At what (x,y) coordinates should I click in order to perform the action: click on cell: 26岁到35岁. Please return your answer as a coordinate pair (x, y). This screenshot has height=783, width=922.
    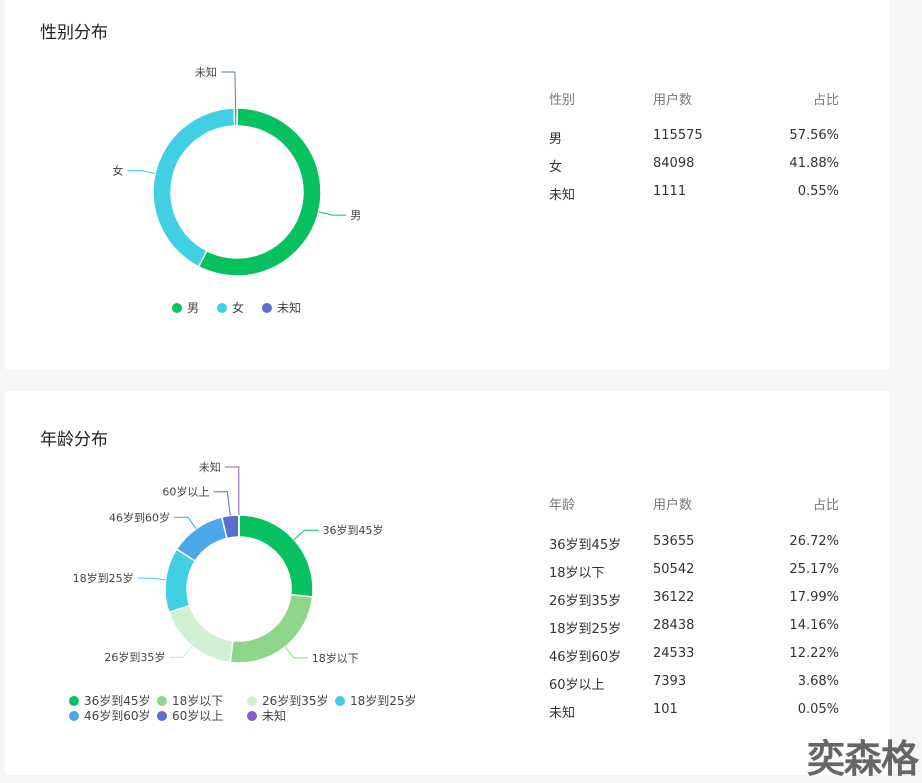
    Looking at the image, I should click on (585, 601).